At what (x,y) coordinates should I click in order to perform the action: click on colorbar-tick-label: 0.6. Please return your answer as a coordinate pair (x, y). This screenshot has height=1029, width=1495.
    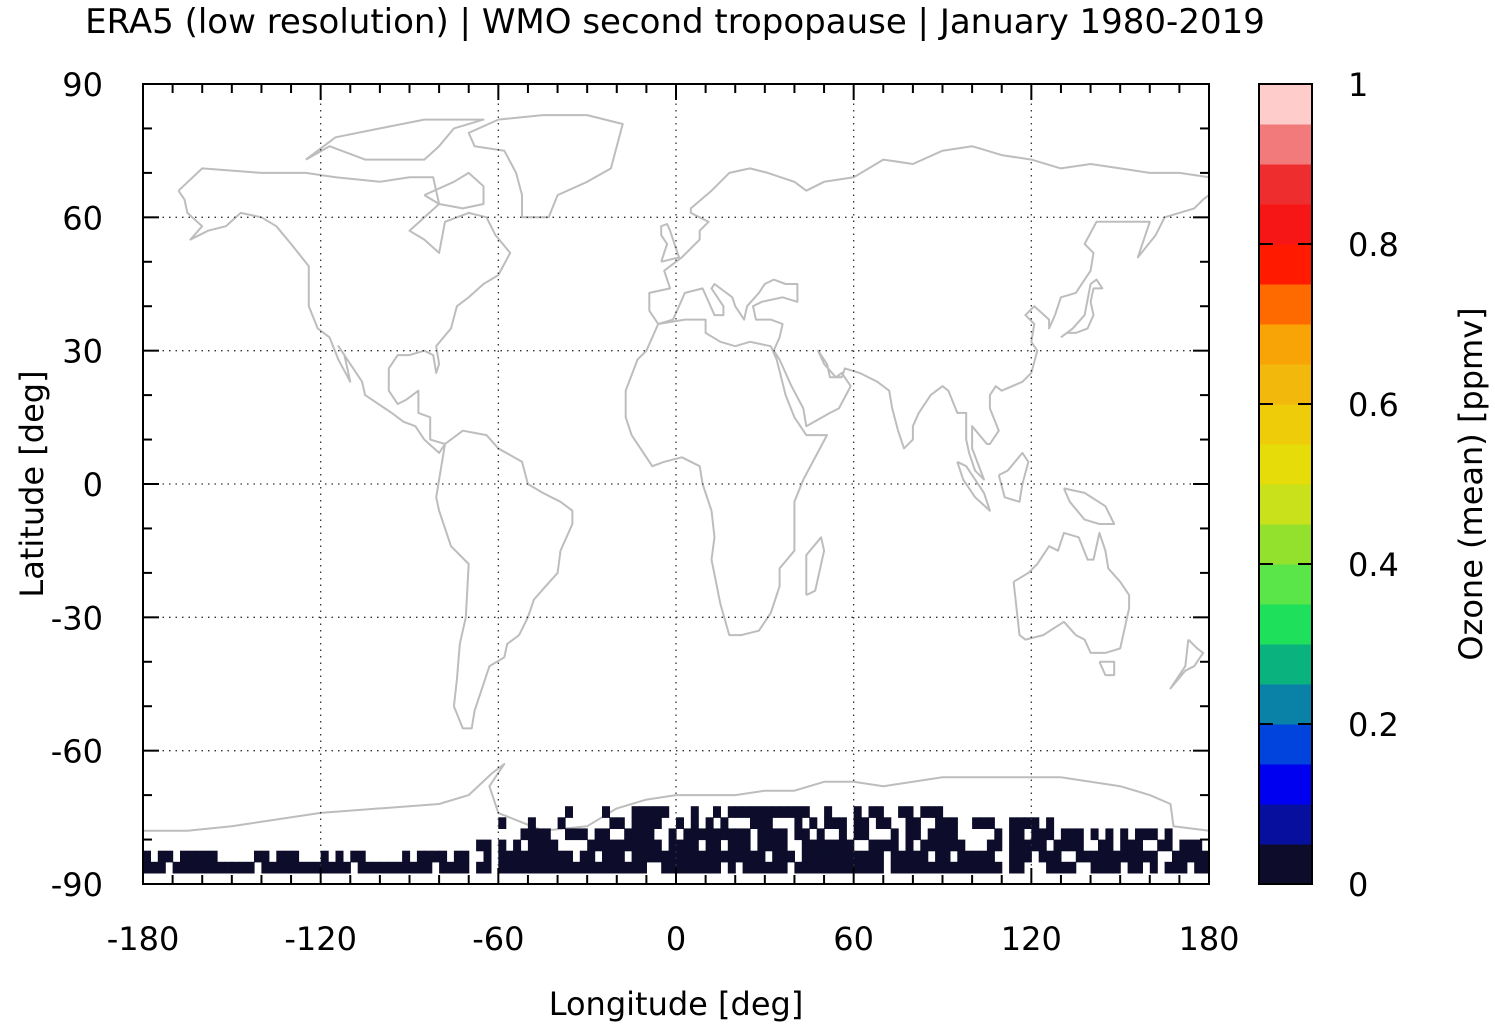
    Looking at the image, I should click on (1373, 405).